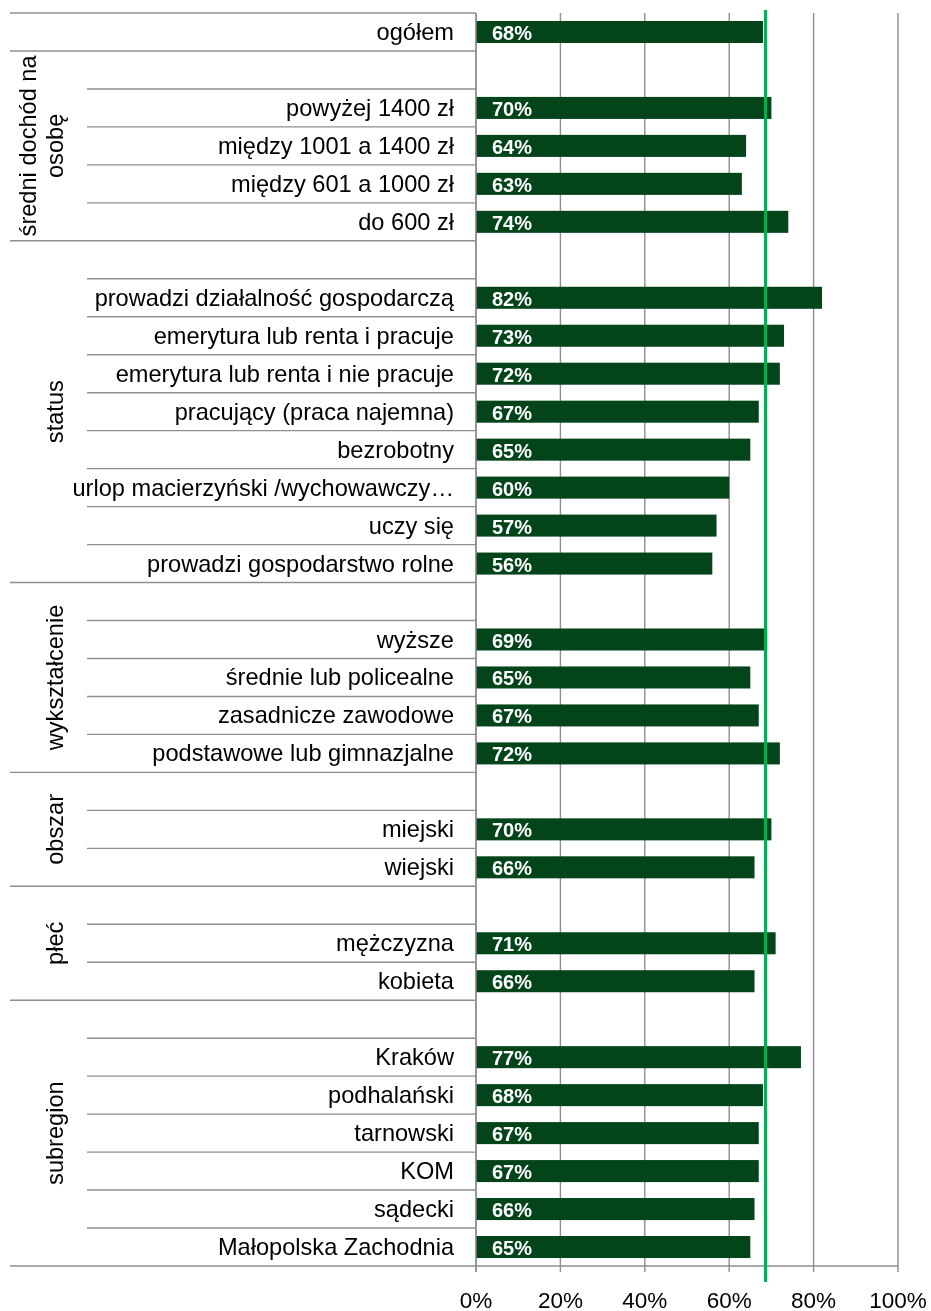 Image resolution: width=931 pixels, height=1311 pixels. I want to click on x-tick-label: 20%, so click(560, 1299).